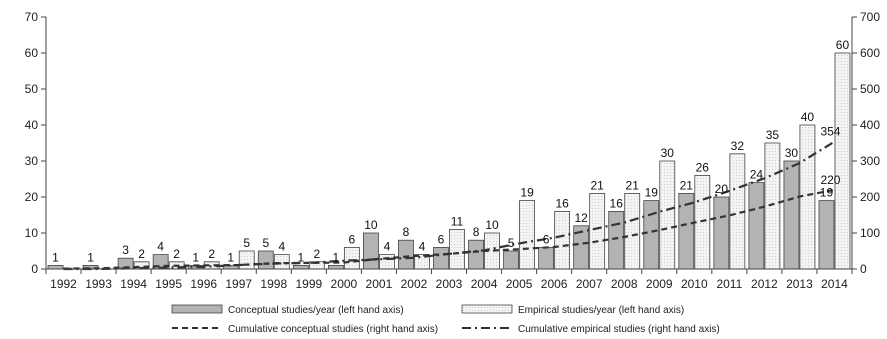  Describe the element at coordinates (808, 117) in the screenshot. I see `label-empirical-2013: 40` at that location.